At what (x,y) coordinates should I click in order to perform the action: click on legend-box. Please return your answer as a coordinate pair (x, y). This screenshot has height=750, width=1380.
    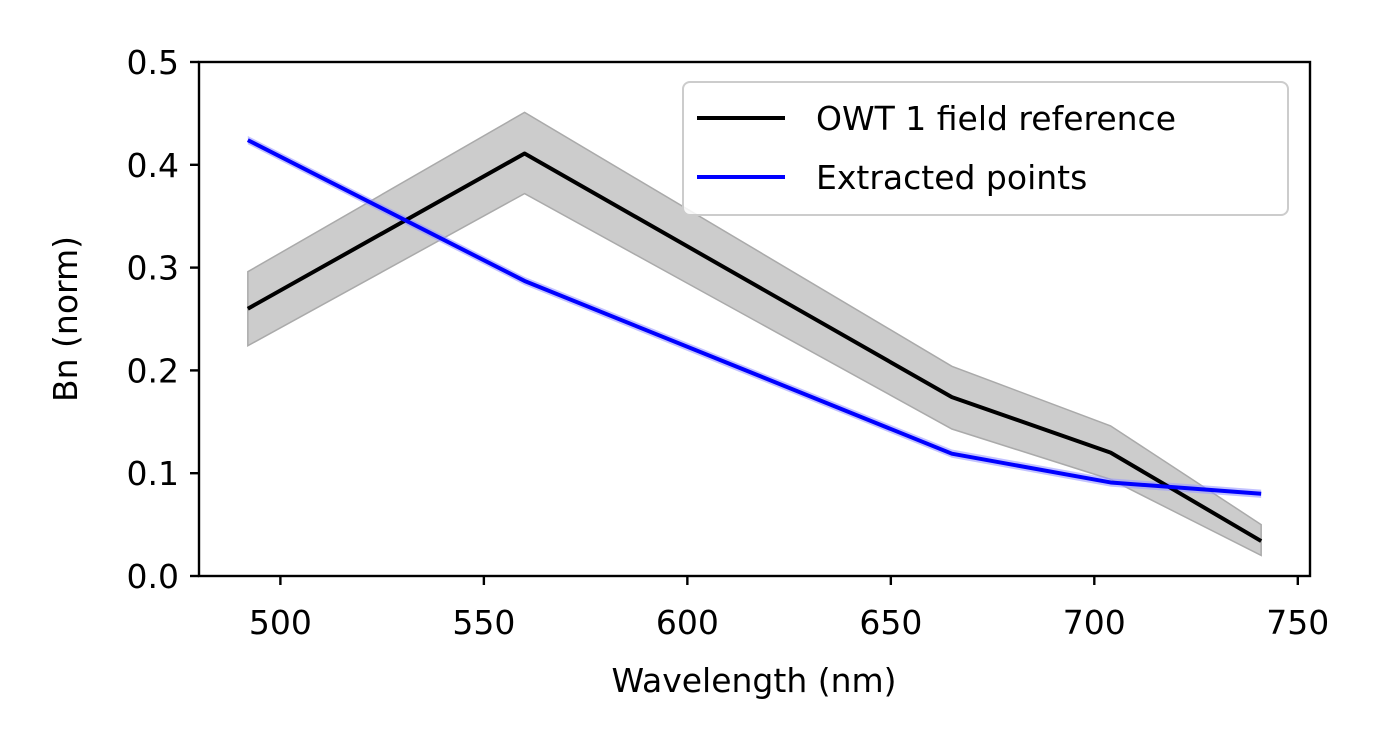
    Looking at the image, I should click on (985, 148).